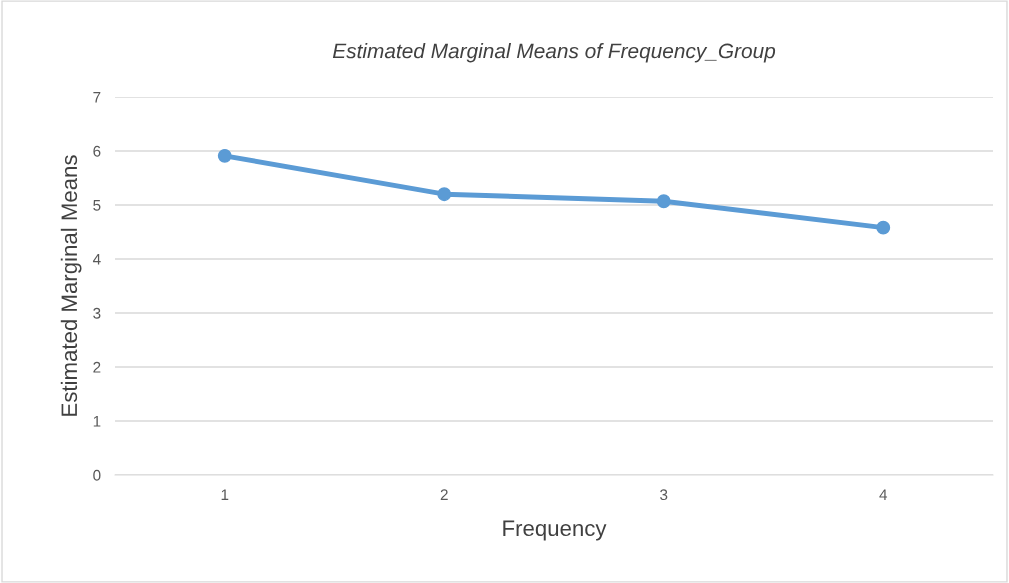 This screenshot has width=1009, height=583. What do you see at coordinates (97, 151) in the screenshot?
I see `y-tick-label: 6` at bounding box center [97, 151].